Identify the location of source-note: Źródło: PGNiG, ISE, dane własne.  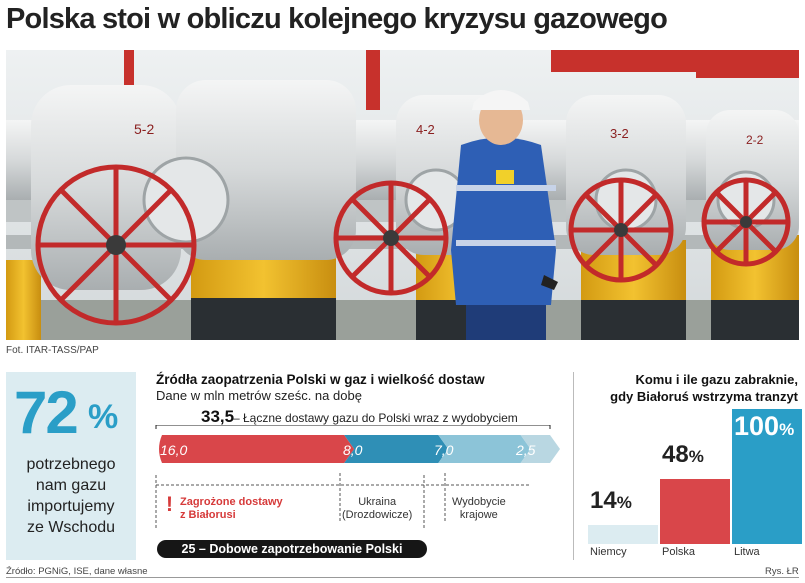
(77, 571).